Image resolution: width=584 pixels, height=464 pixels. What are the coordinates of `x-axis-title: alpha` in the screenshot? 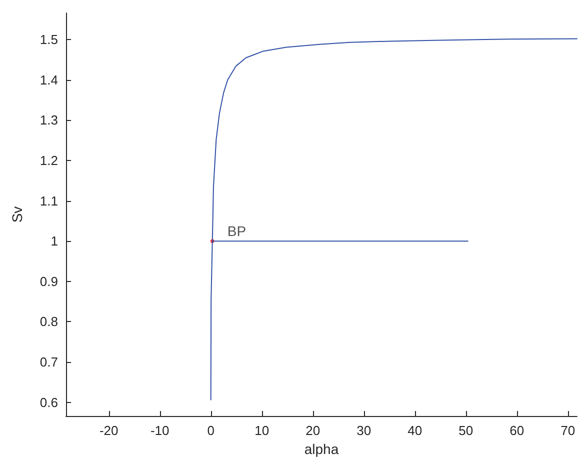 It's located at (321, 449).